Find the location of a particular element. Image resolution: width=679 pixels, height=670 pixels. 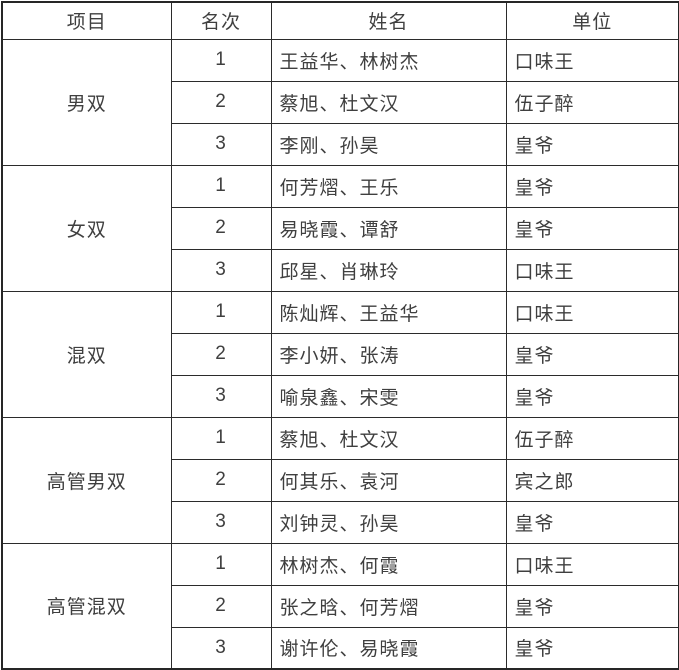

table-row: 3 谢许伦、易晓霞 皇爷 is located at coordinates (340, 648).